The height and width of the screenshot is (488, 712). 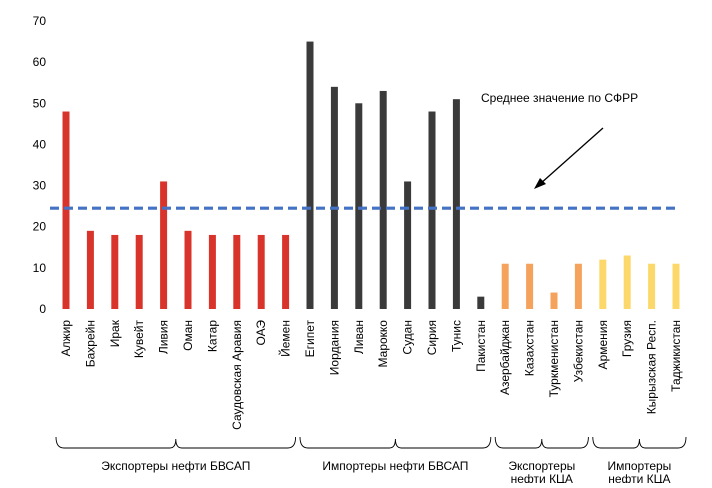 What do you see at coordinates (652, 367) in the screenshot?
I see `x-tick-label: Кырызская Респ.` at bounding box center [652, 367].